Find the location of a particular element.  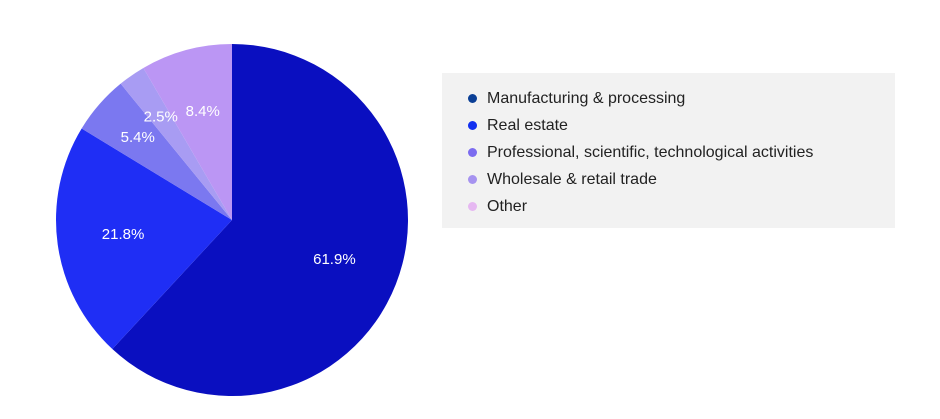

legend-item-real-estate: Real estate is located at coordinates (681, 125).